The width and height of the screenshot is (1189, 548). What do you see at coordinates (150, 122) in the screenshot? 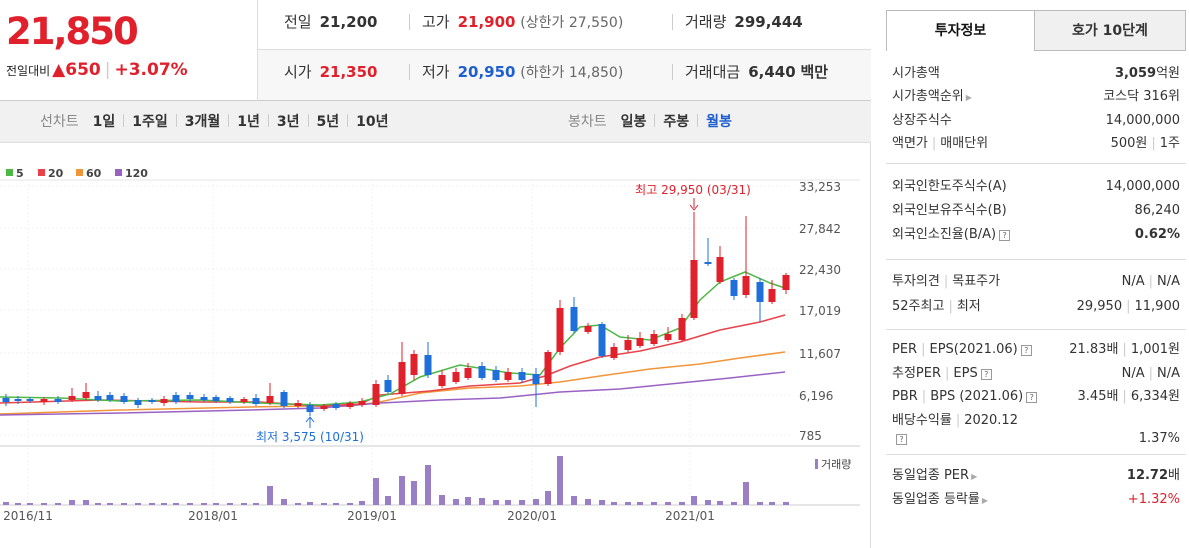
I see `period-1w: 1주일` at bounding box center [150, 122].